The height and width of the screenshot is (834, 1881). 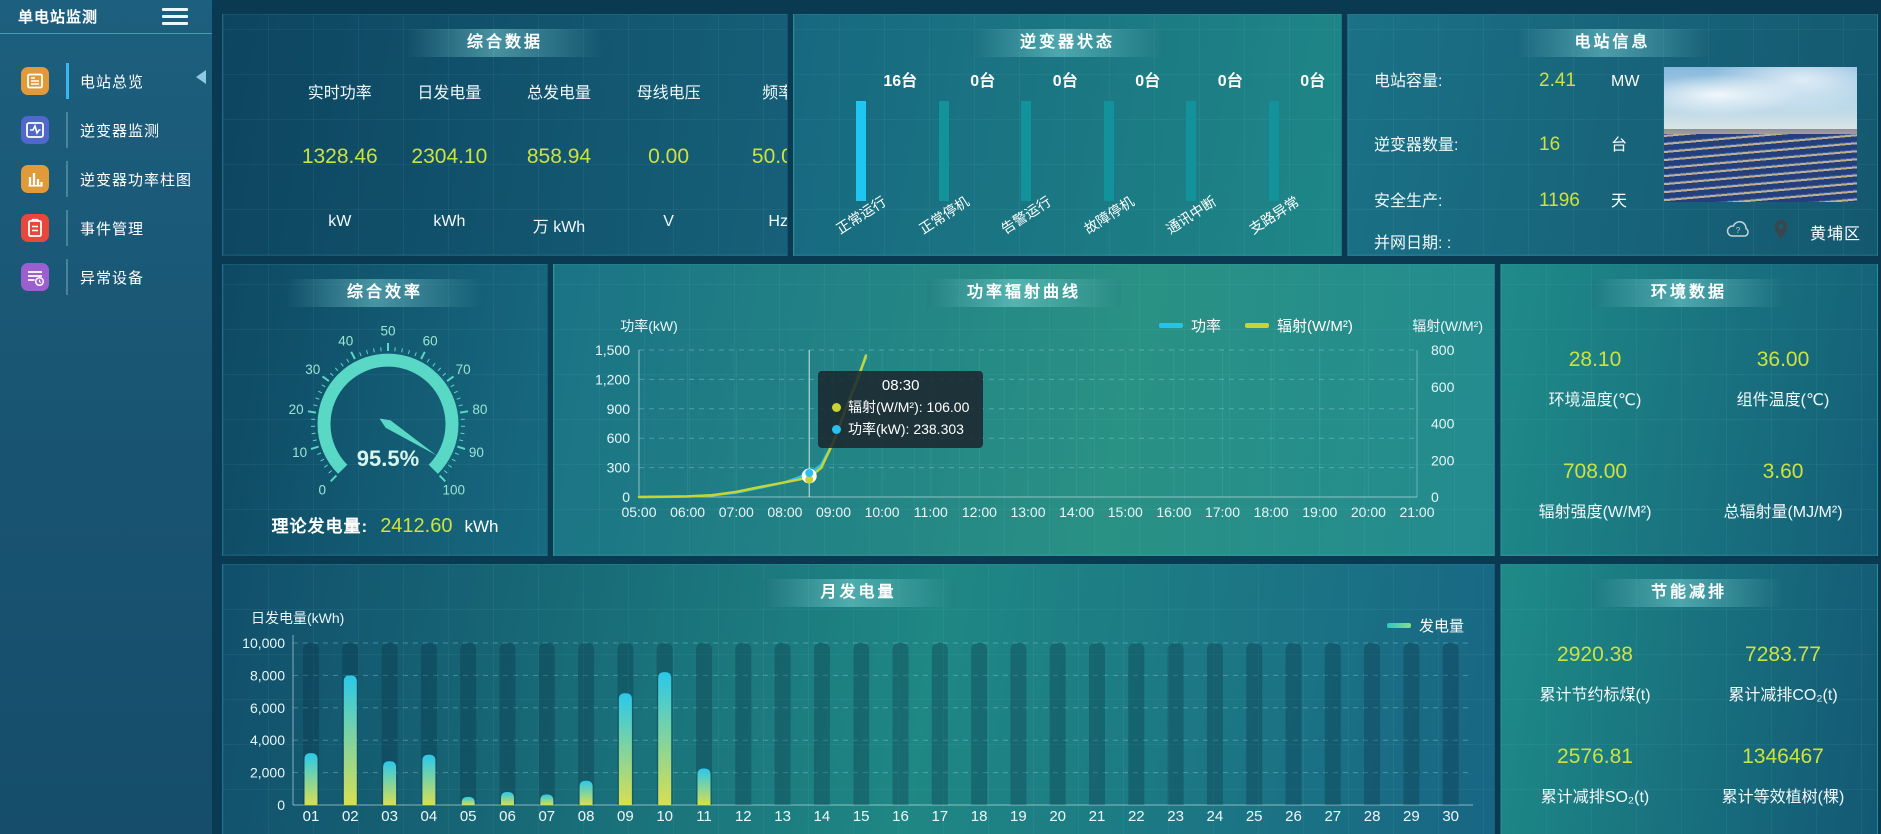 What do you see at coordinates (1115, 153) in the screenshot?
I see `inverter-status-item: 0台 故障停机` at bounding box center [1115, 153].